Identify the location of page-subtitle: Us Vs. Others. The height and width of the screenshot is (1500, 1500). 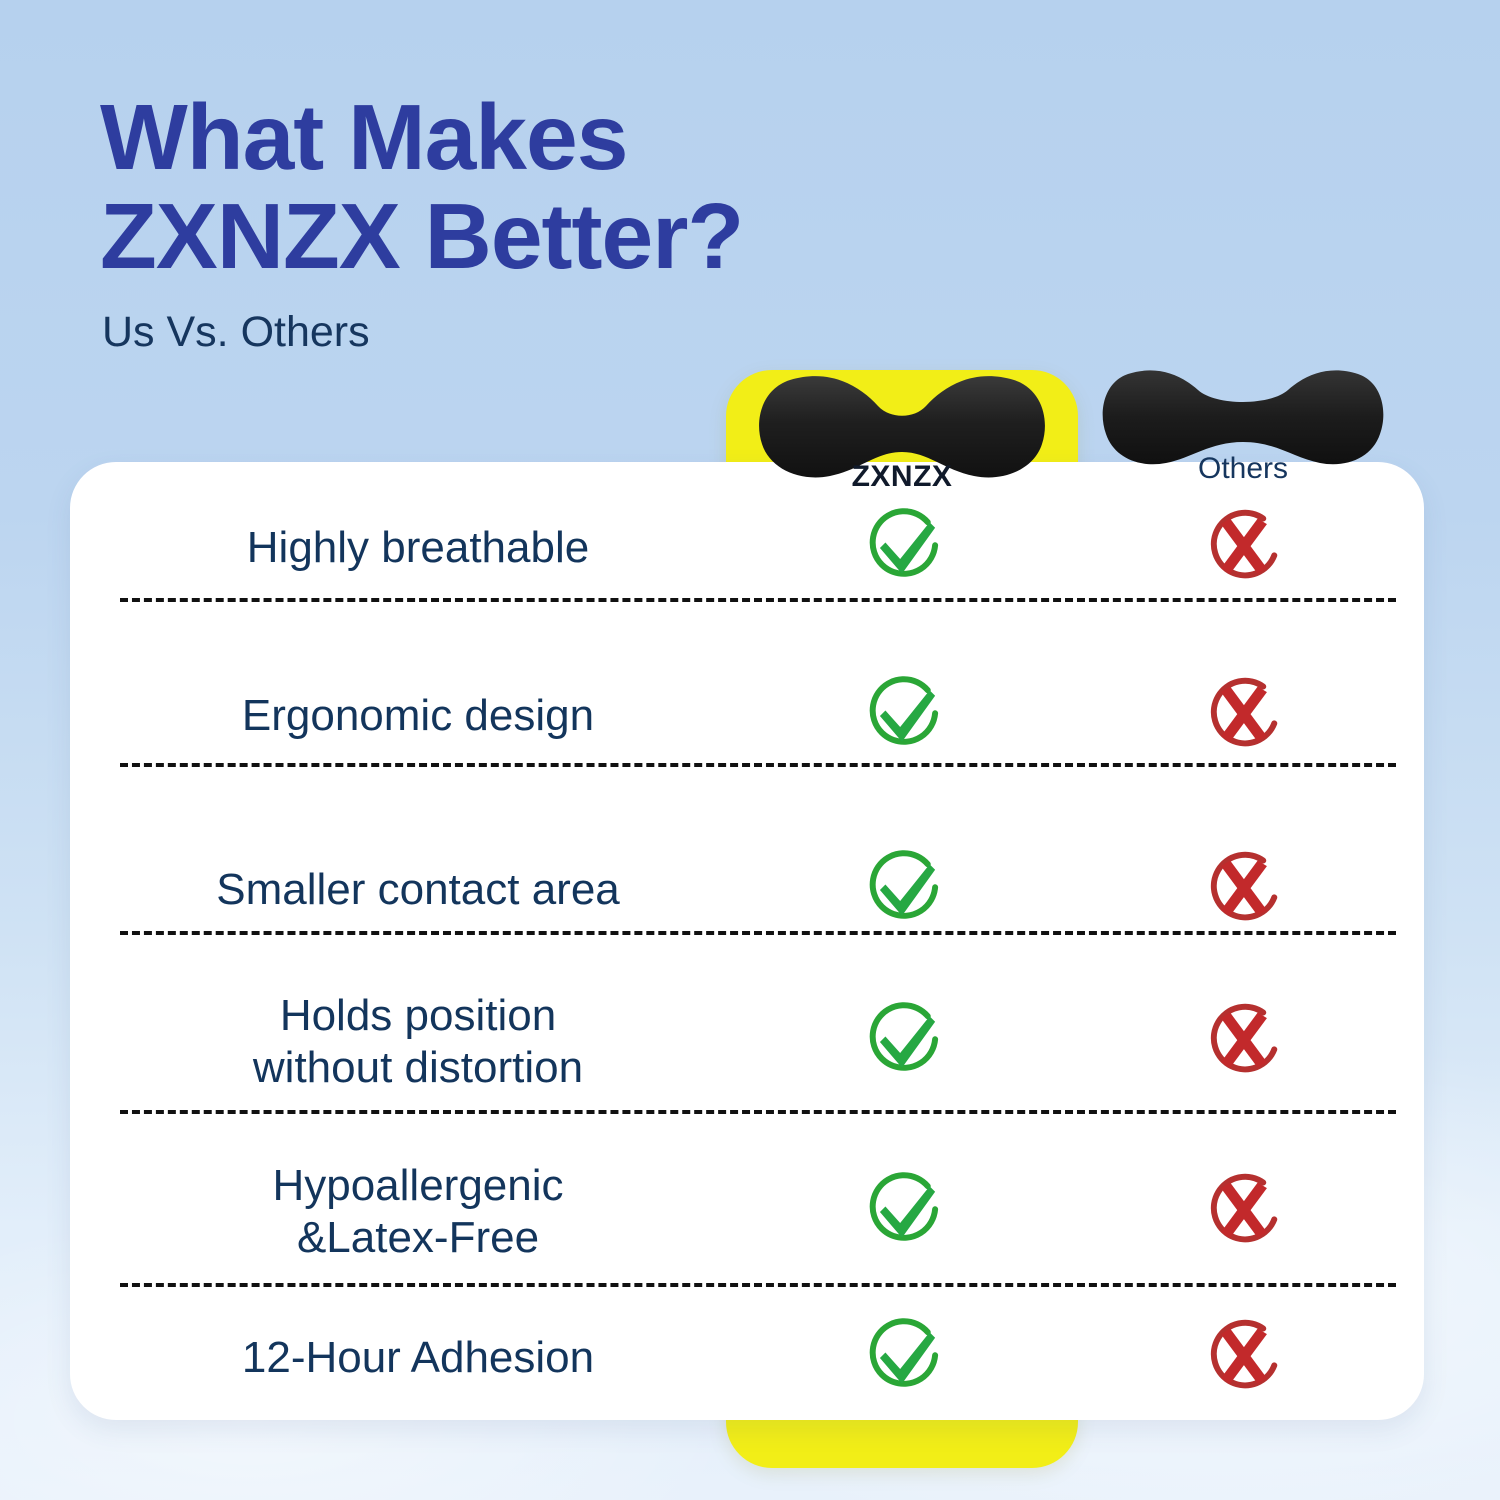
(236, 332).